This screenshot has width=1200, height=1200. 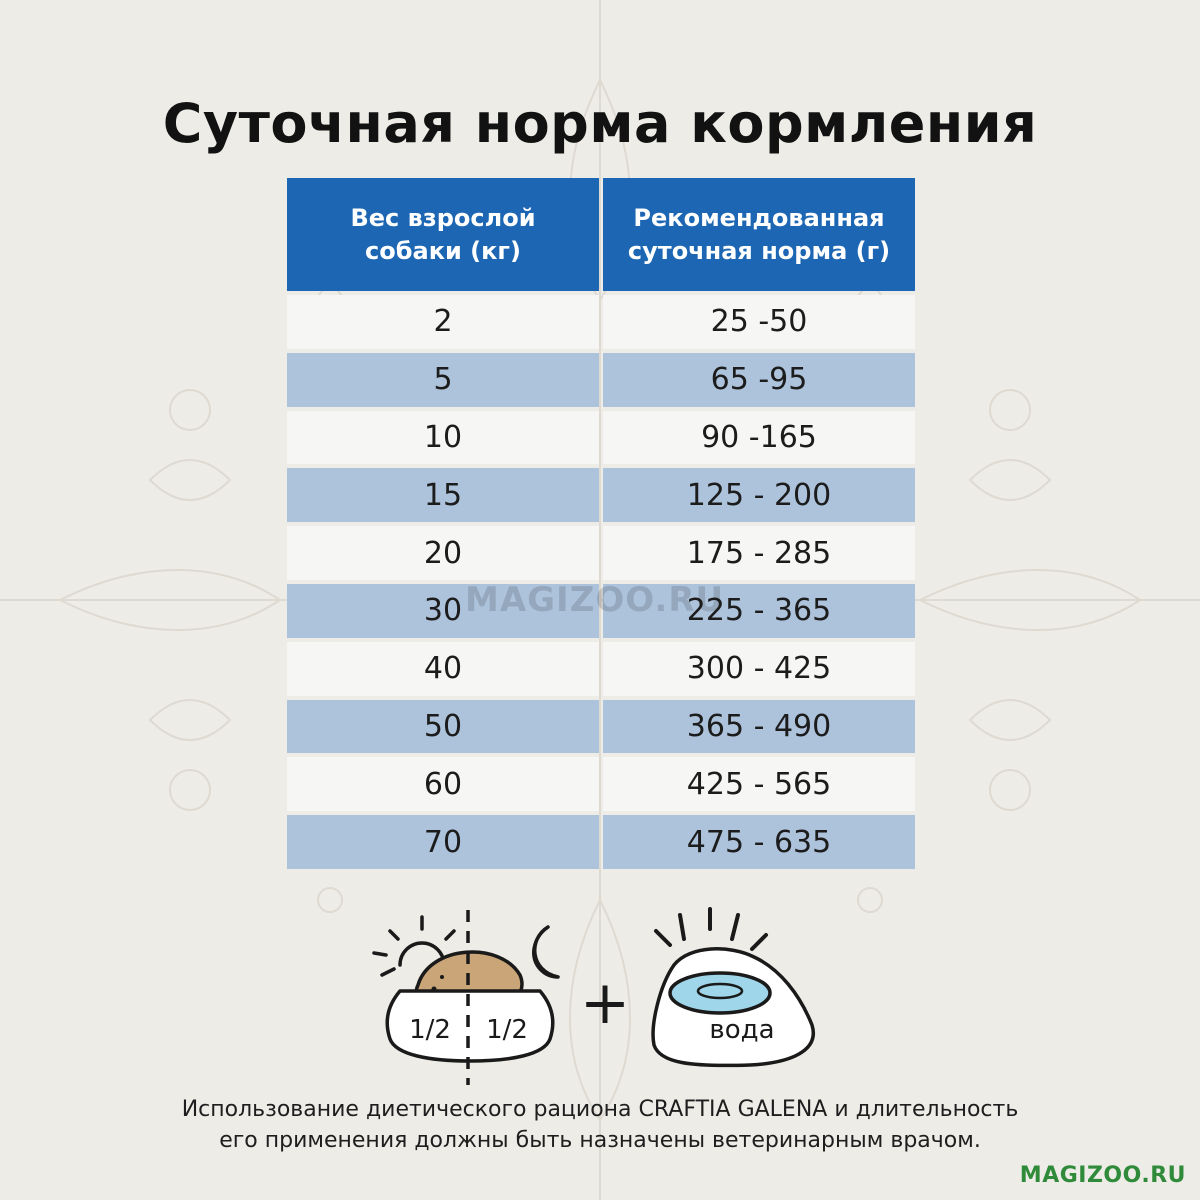 What do you see at coordinates (595, 600) in the screenshot?
I see `watermark: MAGIZOO.RU` at bounding box center [595, 600].